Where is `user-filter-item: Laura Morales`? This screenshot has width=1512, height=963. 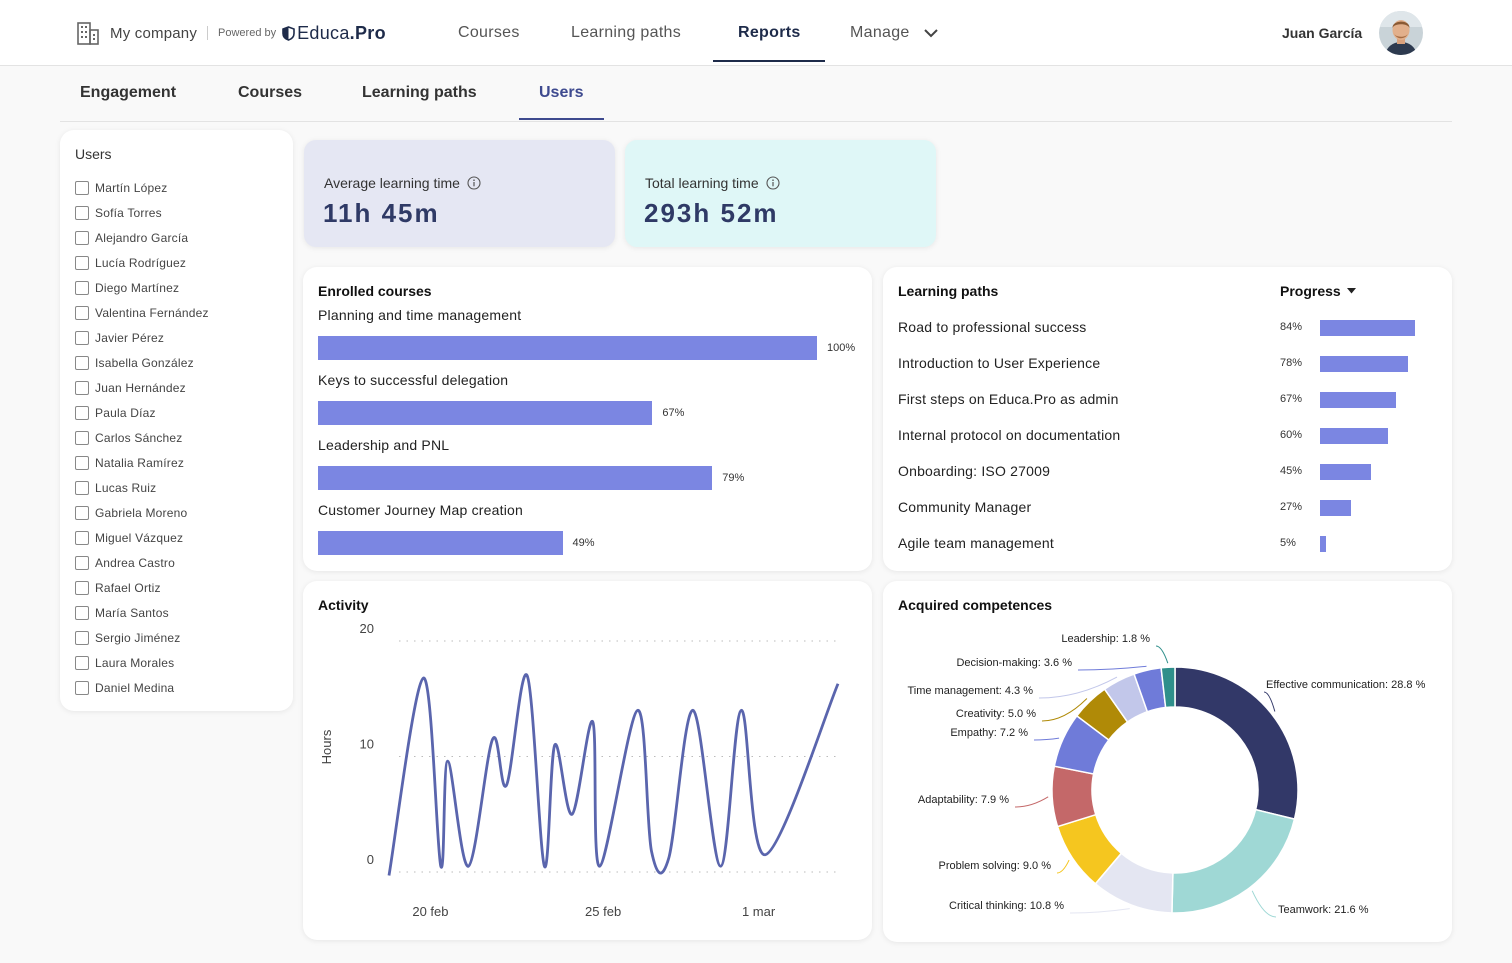 user-filter-item: Laura Morales is located at coordinates (124, 663).